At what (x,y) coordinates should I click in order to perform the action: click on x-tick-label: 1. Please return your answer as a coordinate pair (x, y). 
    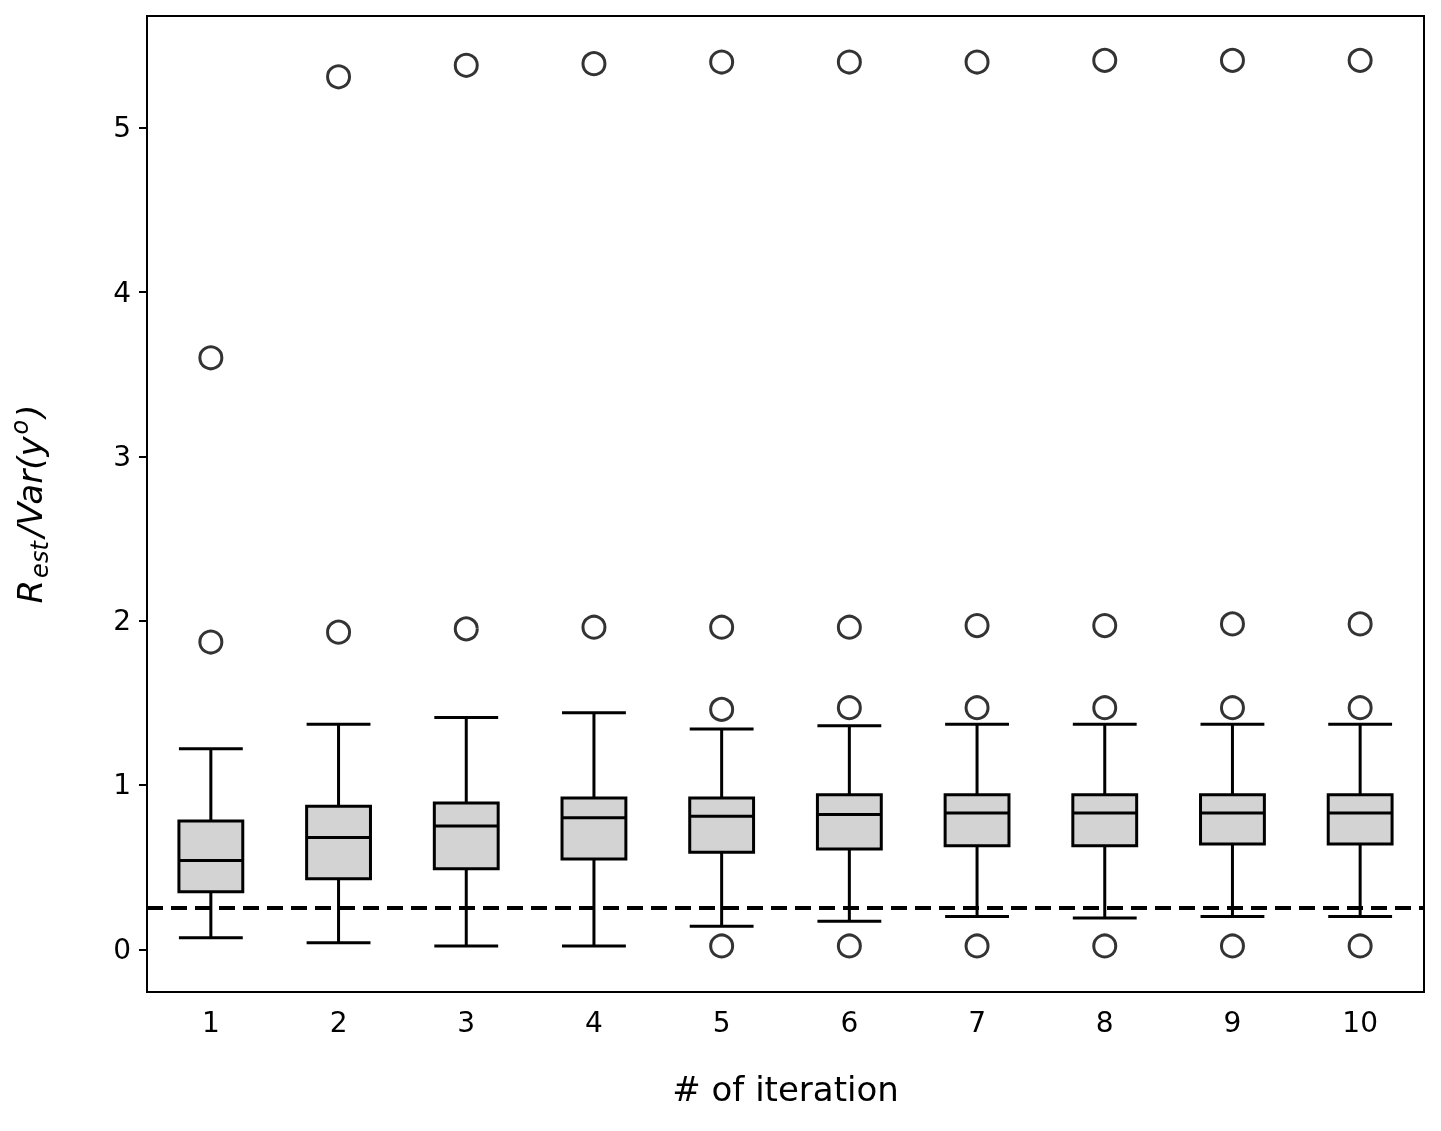
    Looking at the image, I should click on (210, 1022).